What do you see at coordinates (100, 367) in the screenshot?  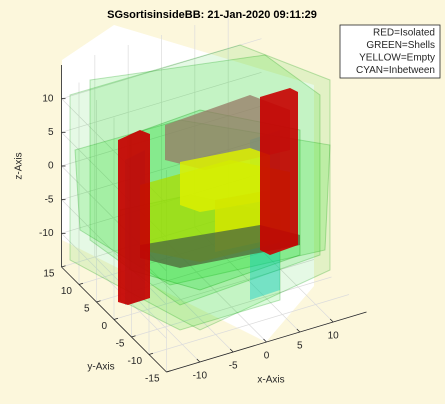 I see `y-axis-label: y-Axis` at bounding box center [100, 367].